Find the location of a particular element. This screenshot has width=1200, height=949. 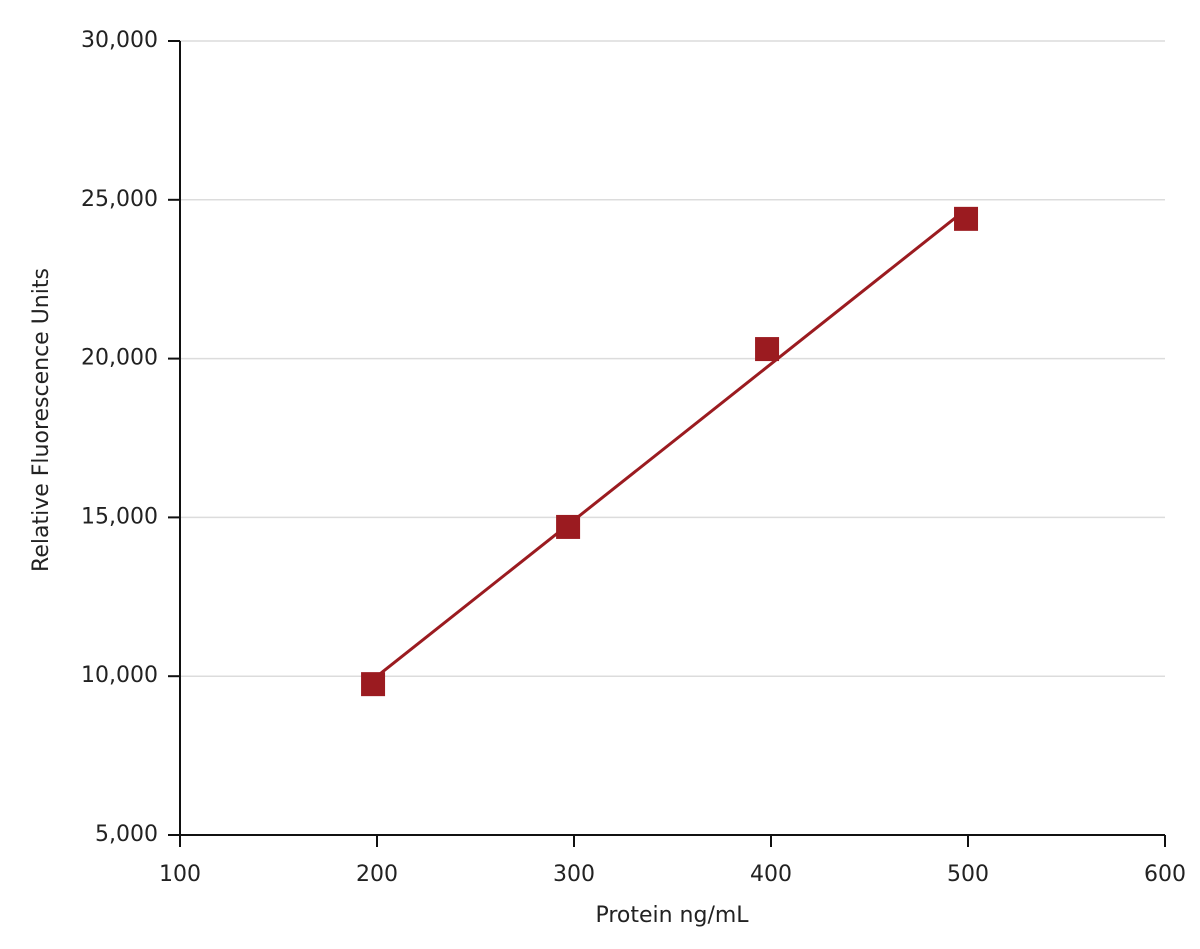

x-tick-label: 400 is located at coordinates (771, 874).